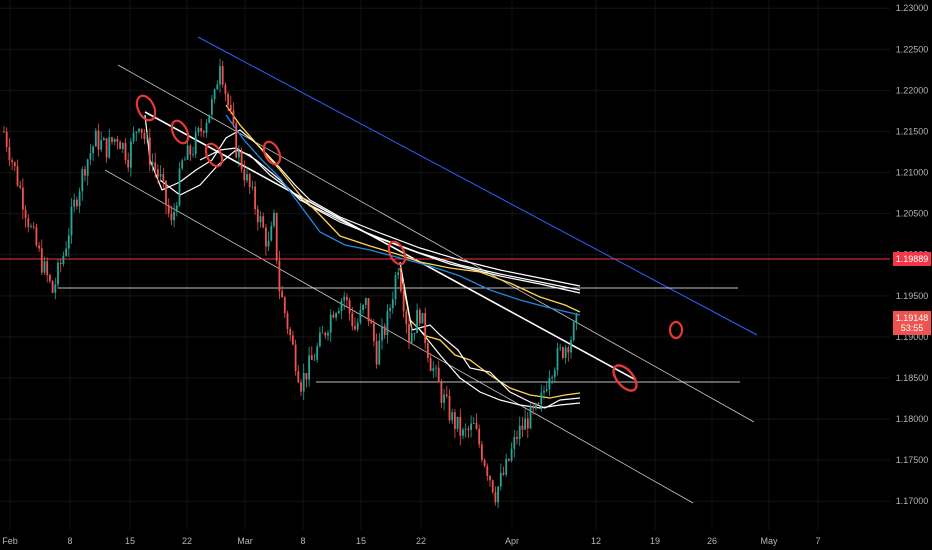 Image resolution: width=932 pixels, height=550 pixels. Describe the element at coordinates (912, 8) in the screenshot. I see `price-tick-label: 1.23000` at that location.